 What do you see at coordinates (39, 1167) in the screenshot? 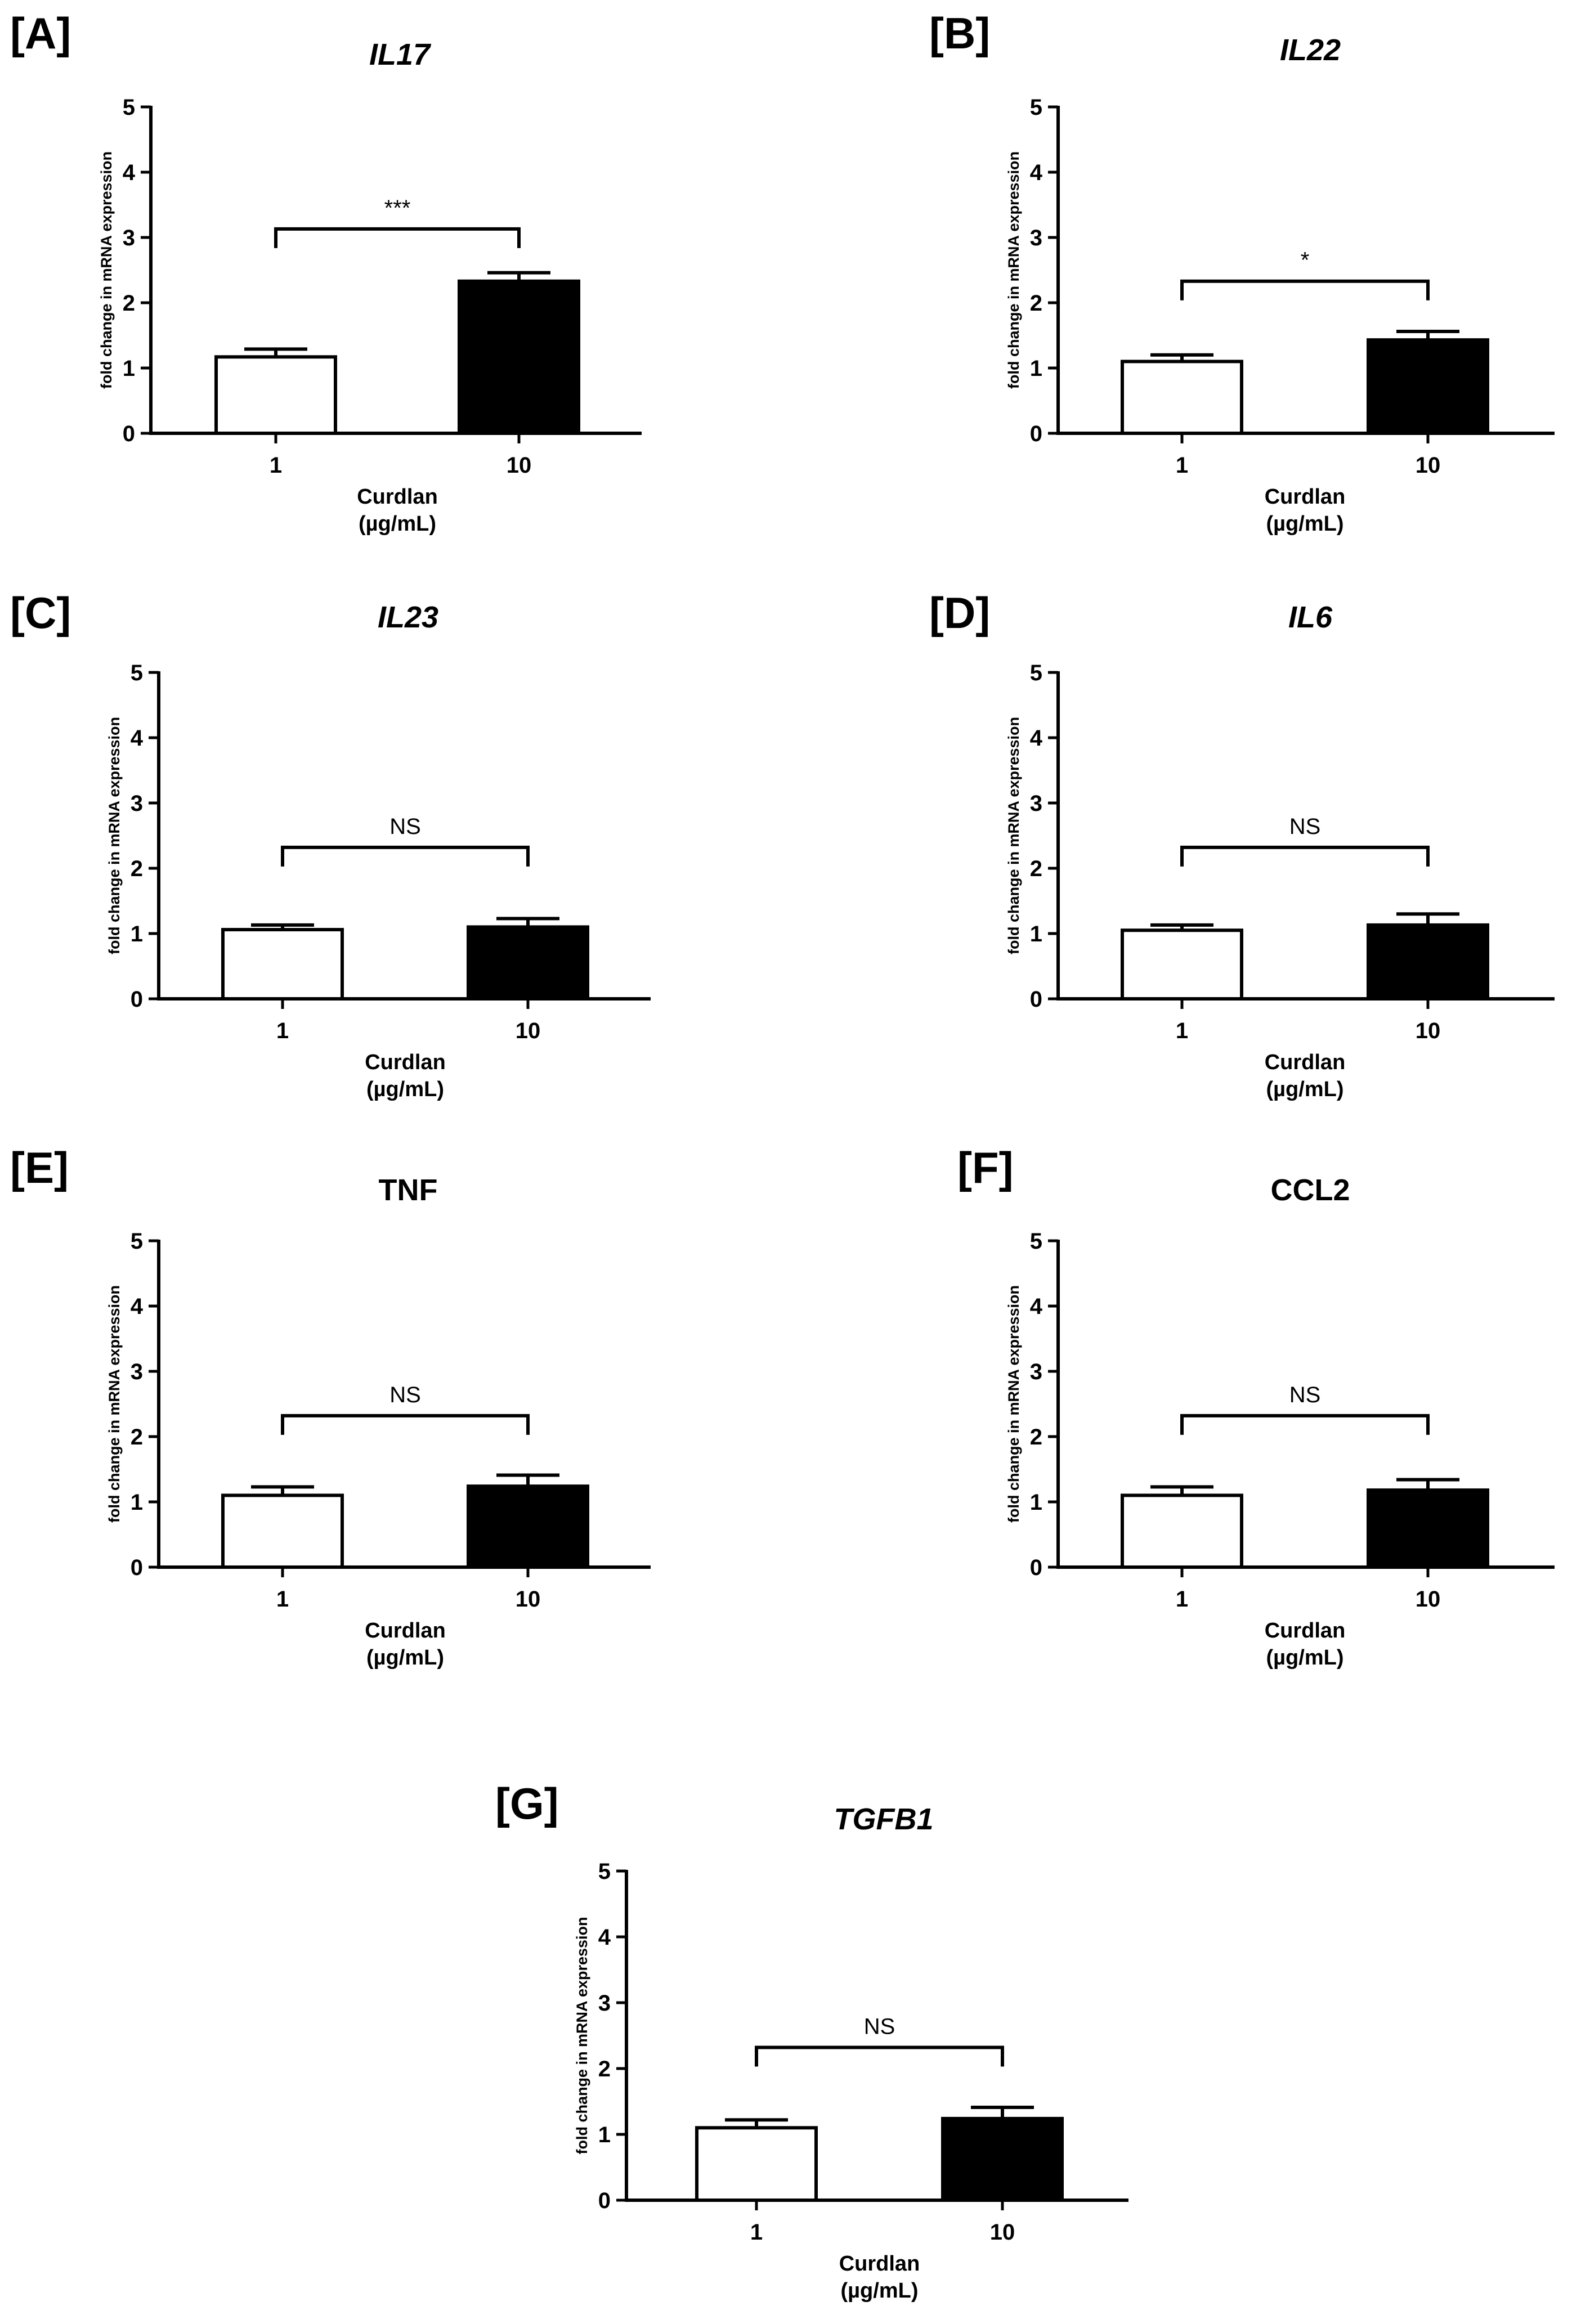
I see `panel-label: [E]` at bounding box center [39, 1167].